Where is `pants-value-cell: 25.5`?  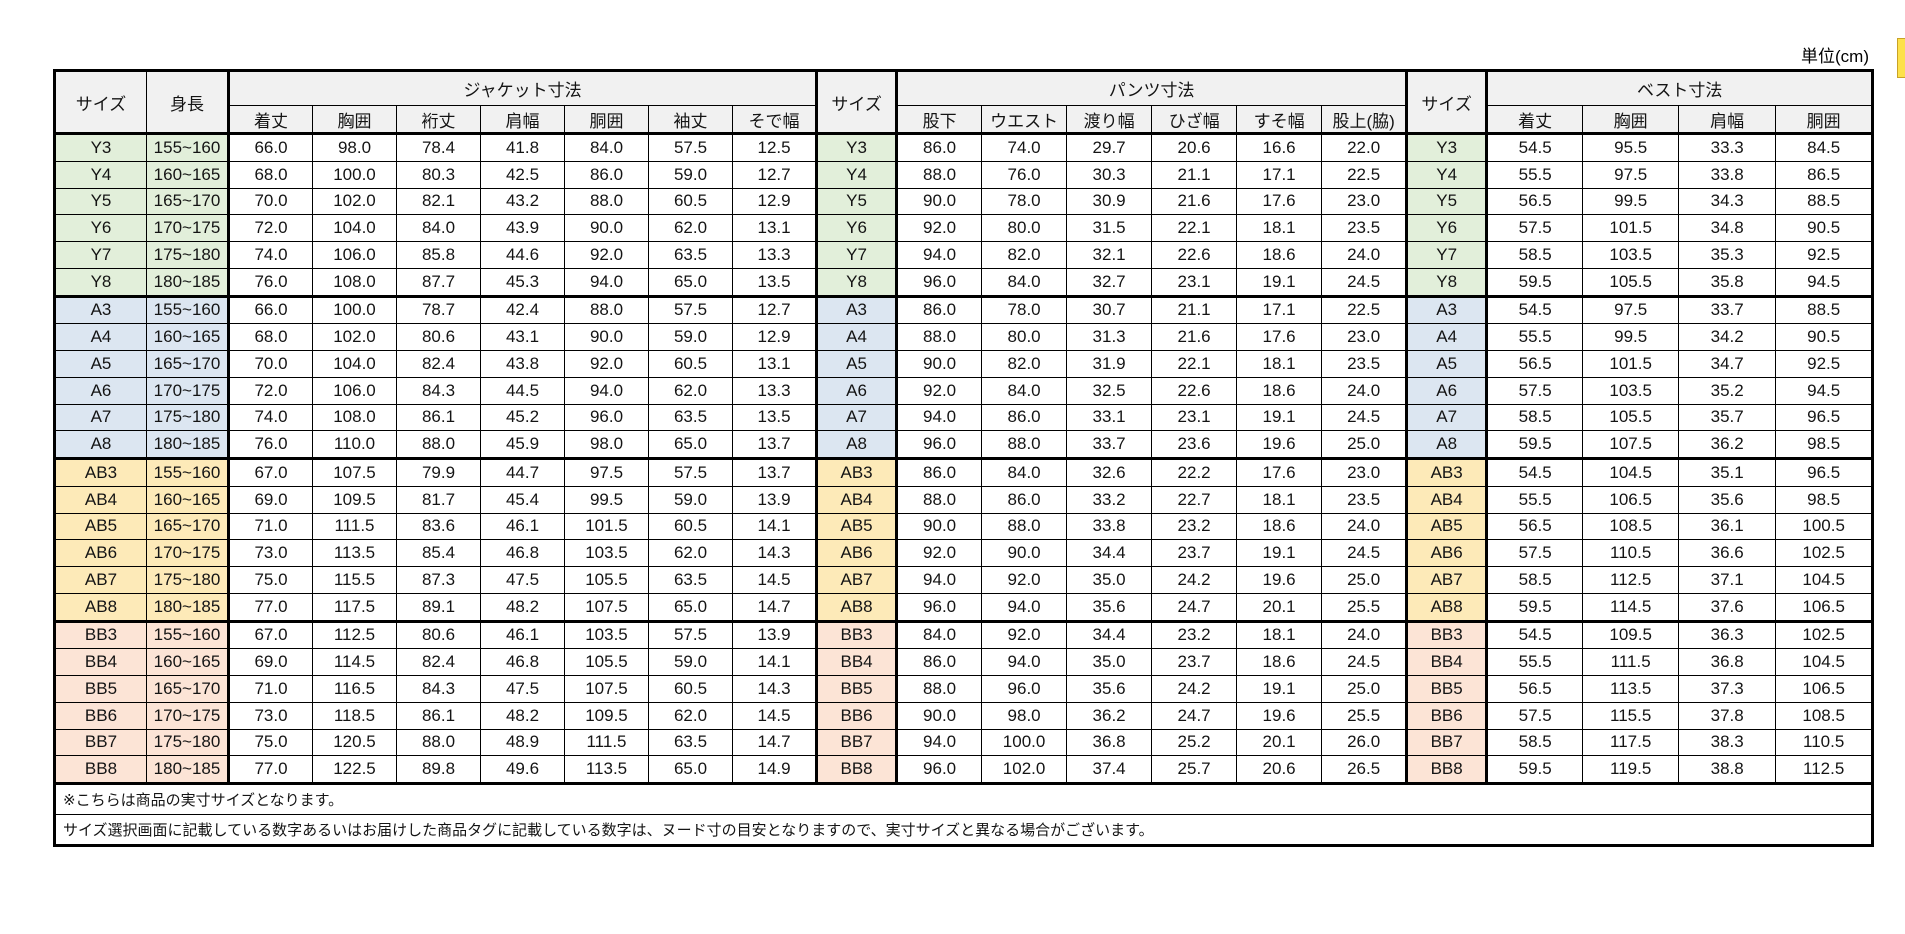 pants-value-cell: 25.5 is located at coordinates (1364, 607).